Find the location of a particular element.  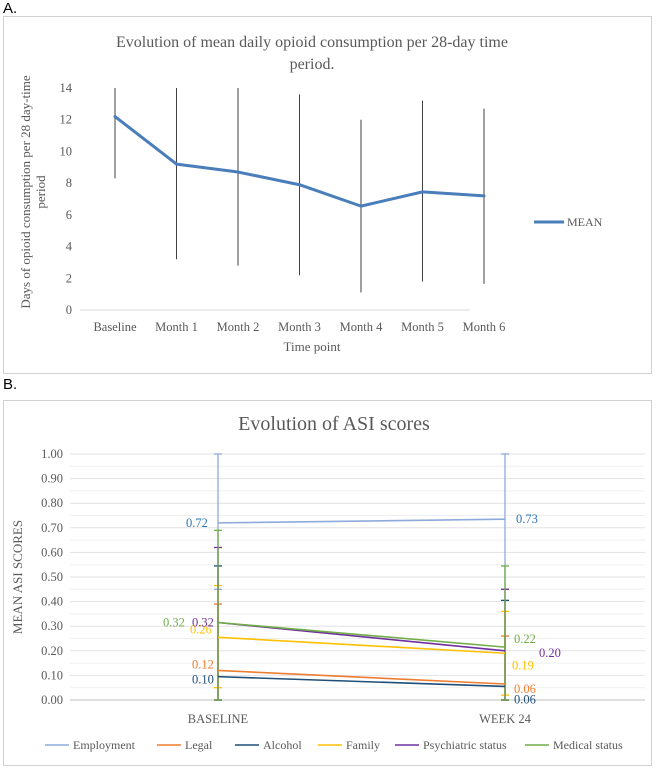

chart-a-y-tick: 12 is located at coordinates (66, 120).